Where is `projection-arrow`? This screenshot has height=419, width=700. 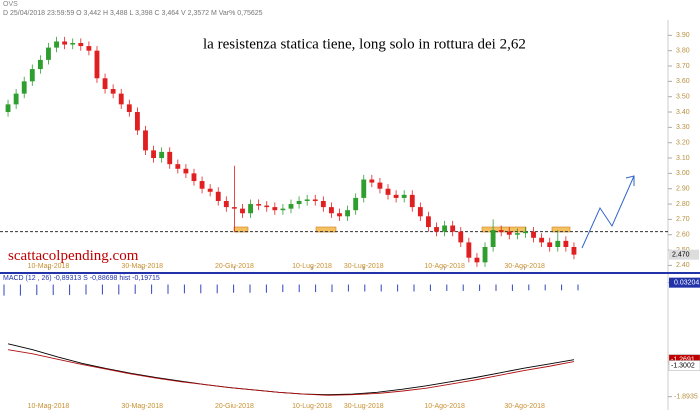 projection-arrow is located at coordinates (608, 212).